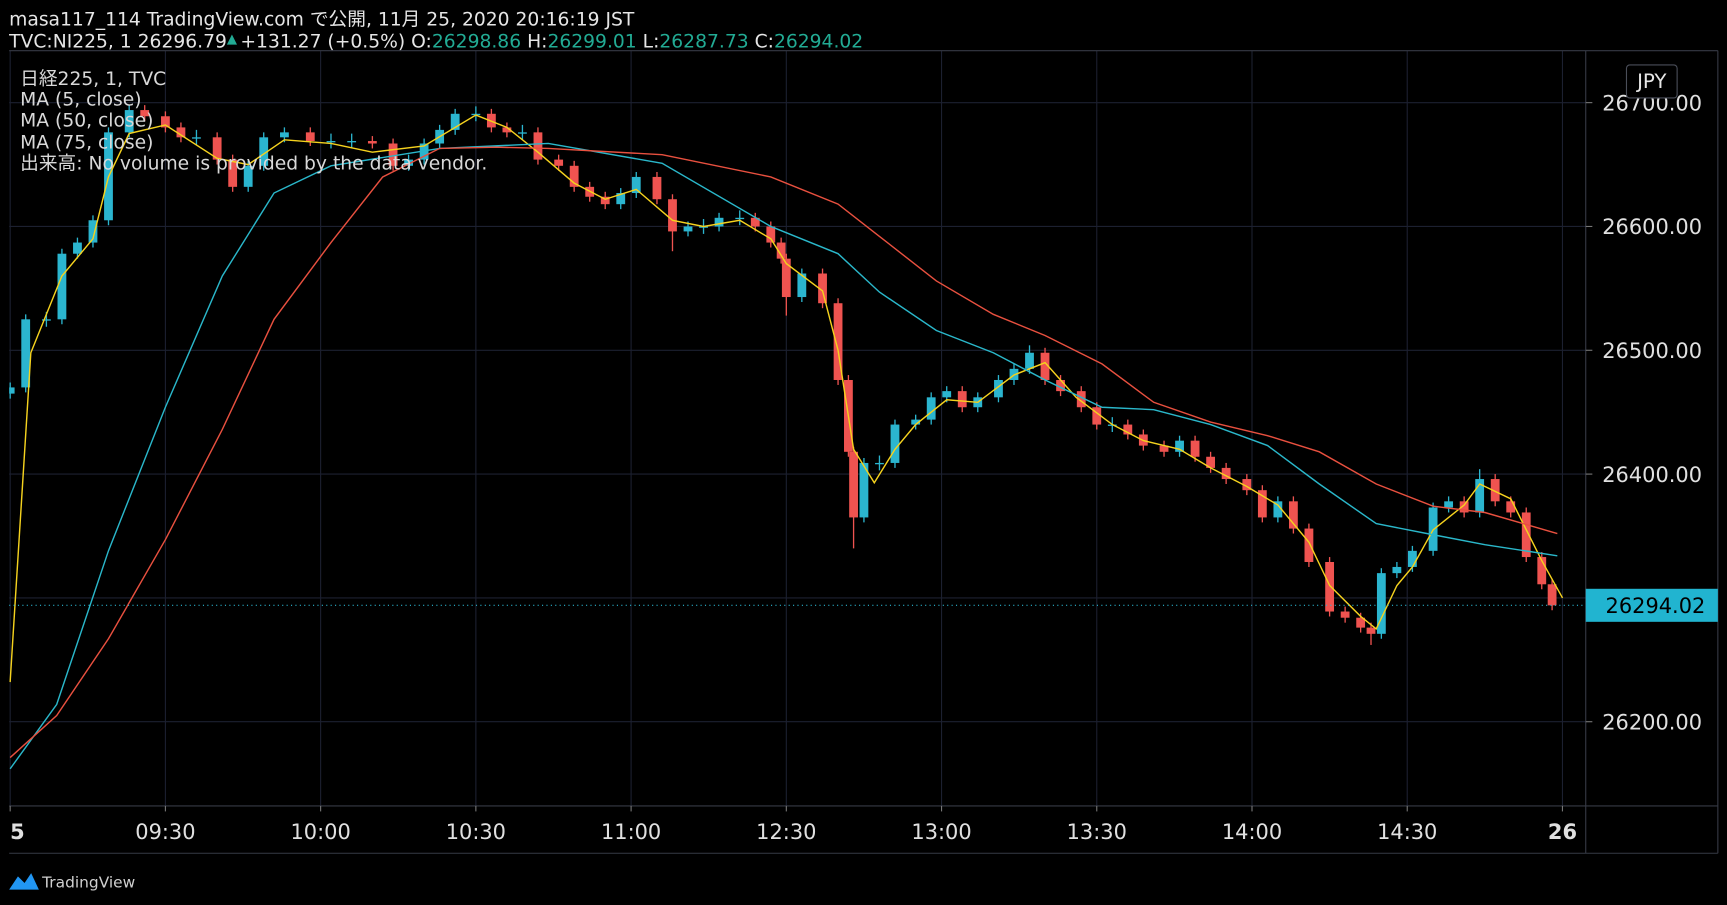  I want to click on l-value: 26287.73, so click(703, 41).